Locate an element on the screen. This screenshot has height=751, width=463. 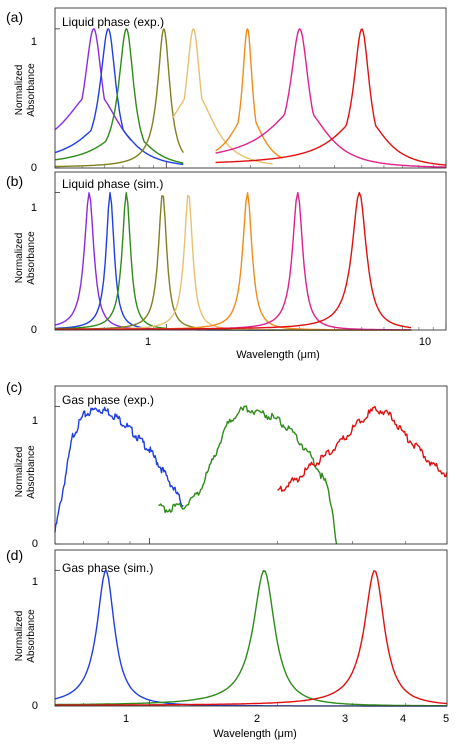
panel-title-c: Gas phase (exp.) is located at coordinates (108, 400).